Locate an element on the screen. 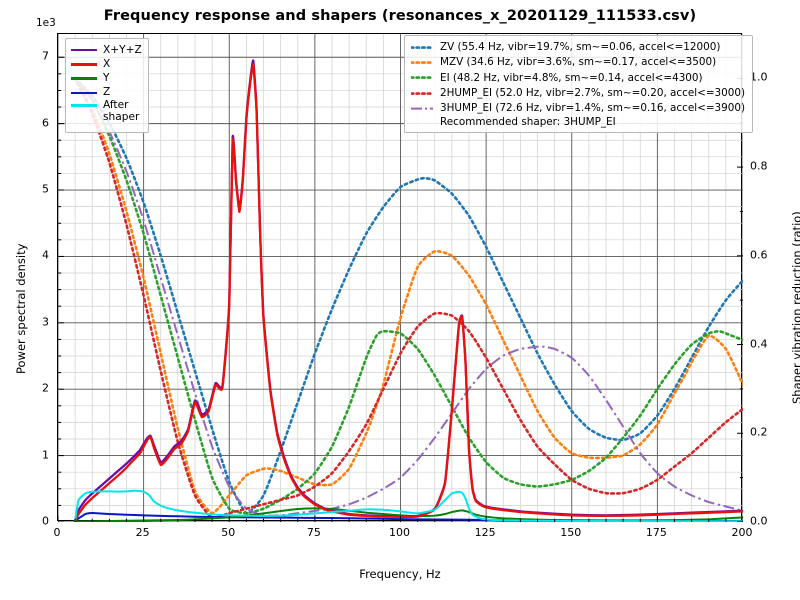  x-axis-label: Frequency, Hz is located at coordinates (400, 574).